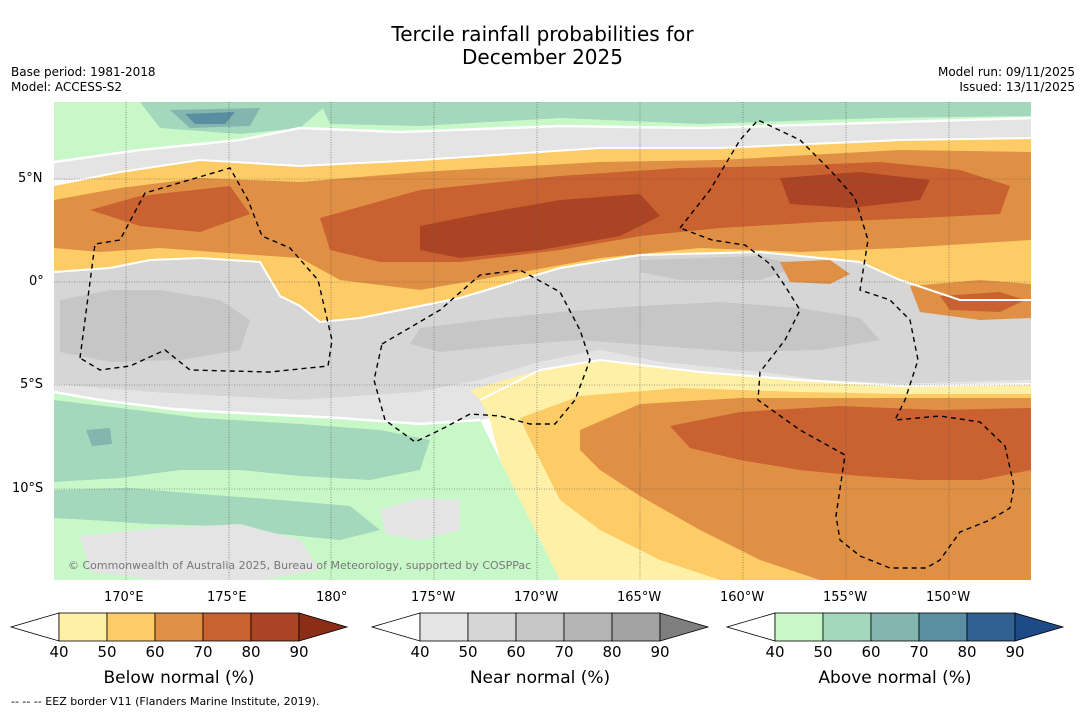 This screenshot has height=713, width=1085. What do you see at coordinates (542, 34) in the screenshot?
I see `map-title-line1: Tercile rainfall probabilities for` at bounding box center [542, 34].